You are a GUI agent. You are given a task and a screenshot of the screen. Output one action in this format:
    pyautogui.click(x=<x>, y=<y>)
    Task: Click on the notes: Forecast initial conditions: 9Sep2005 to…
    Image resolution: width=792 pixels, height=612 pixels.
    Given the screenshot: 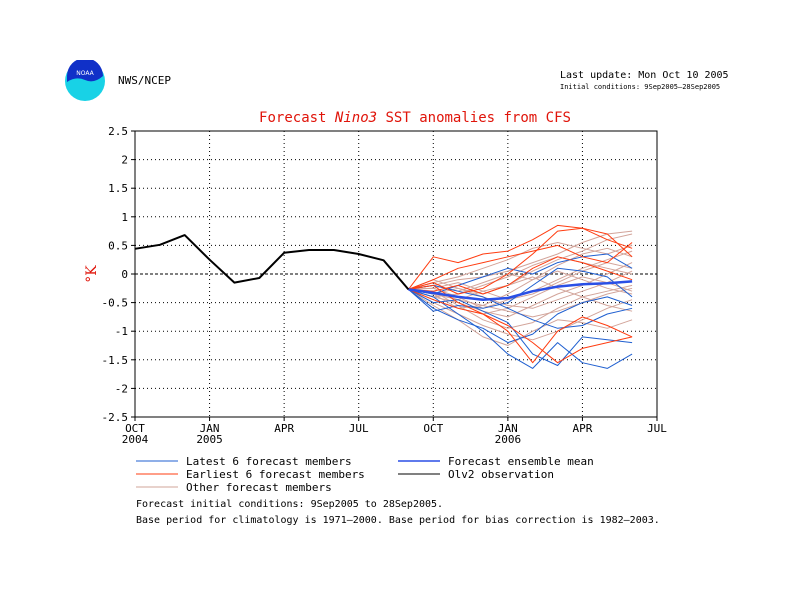 What is the action you would take?
    pyautogui.click(x=398, y=513)
    